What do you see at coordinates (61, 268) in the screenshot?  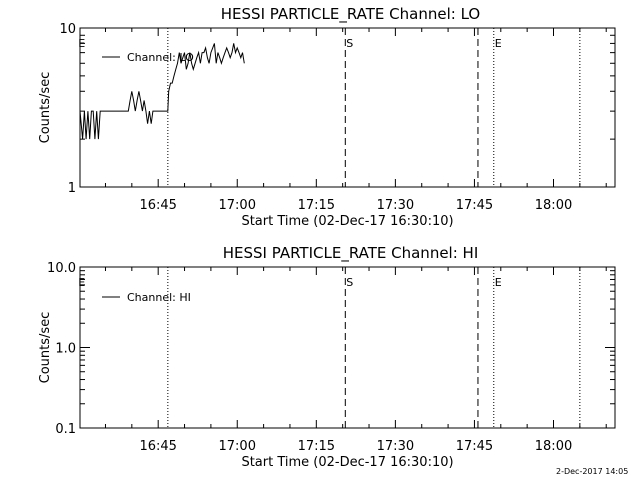 I see `y-tick-label: 10.0` at bounding box center [61, 268].